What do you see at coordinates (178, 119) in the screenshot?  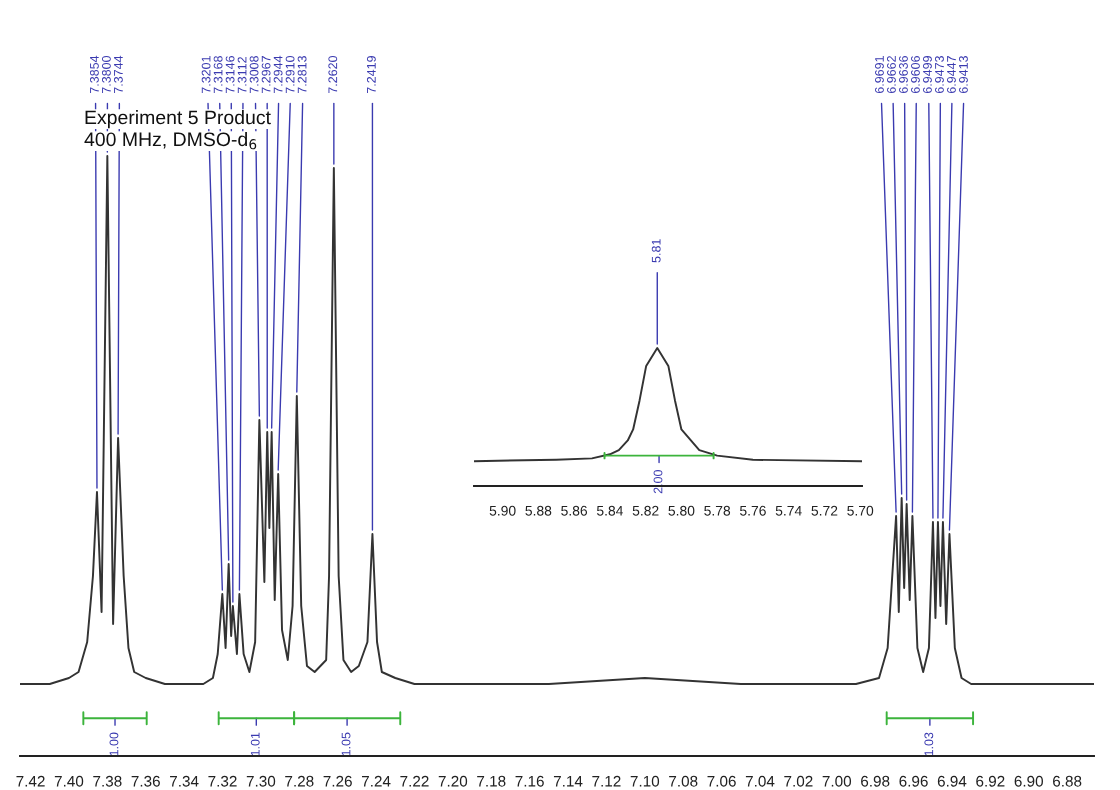 I see `chart-title: Experiment 5 Product` at bounding box center [178, 119].